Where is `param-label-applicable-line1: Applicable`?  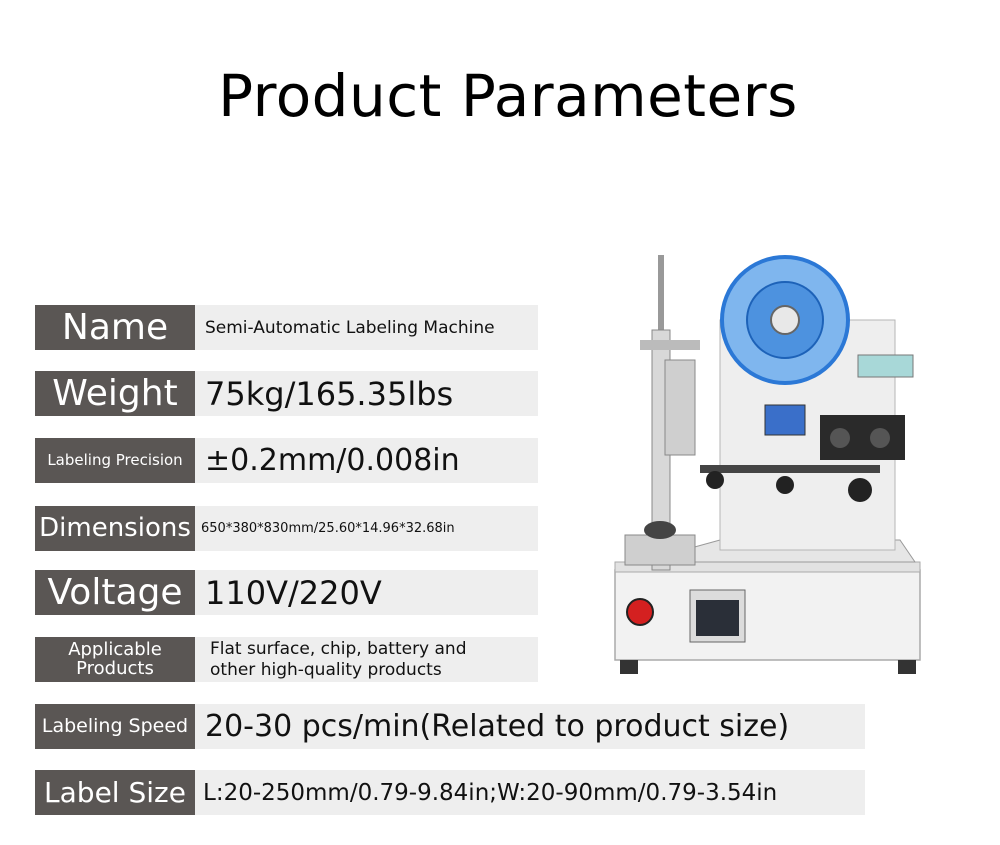 param-label-applicable-line1: Applicable is located at coordinates (115, 649).